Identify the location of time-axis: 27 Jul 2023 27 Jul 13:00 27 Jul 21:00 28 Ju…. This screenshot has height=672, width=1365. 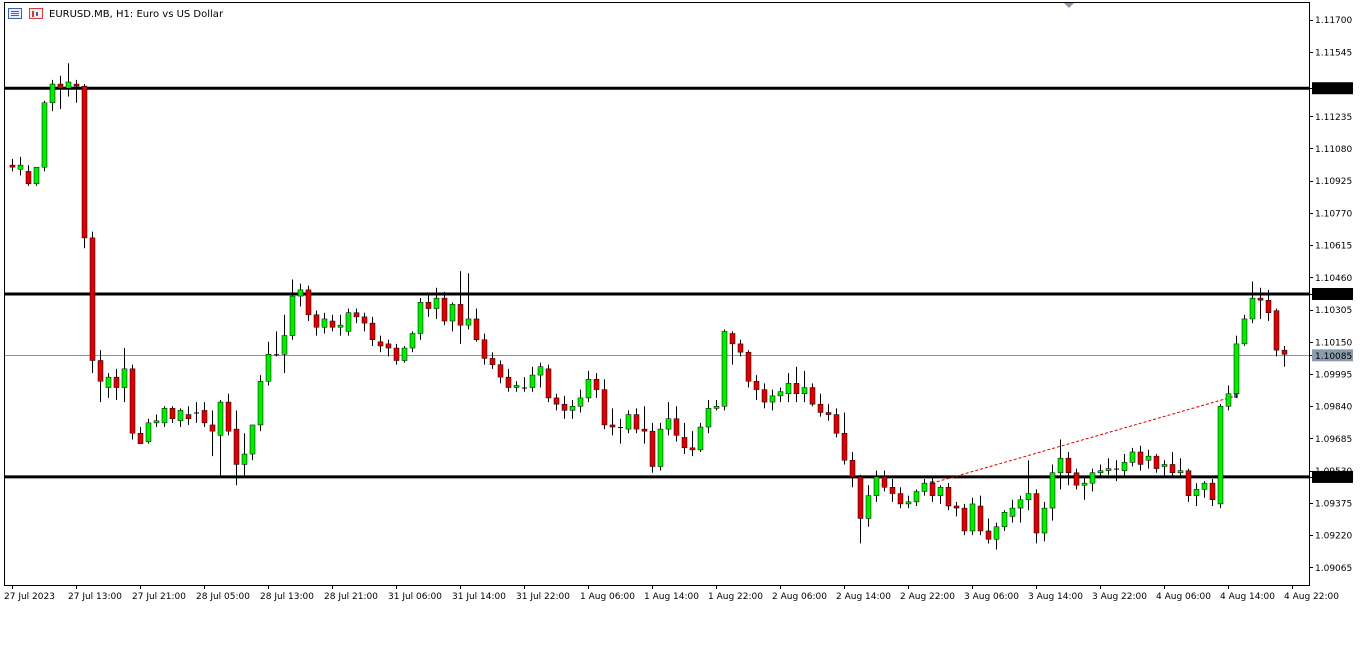
(671, 593).